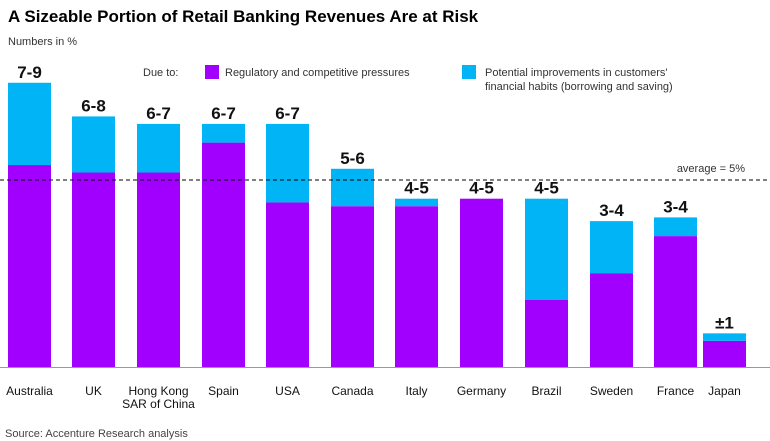  Describe the element at coordinates (287, 391) in the screenshot. I see `category-label: USA` at that location.